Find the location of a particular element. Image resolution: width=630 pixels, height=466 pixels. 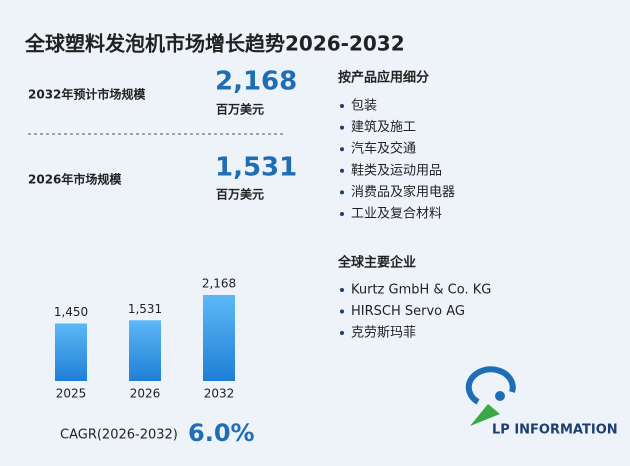

x-tick-label: 2025 is located at coordinates (71, 394).